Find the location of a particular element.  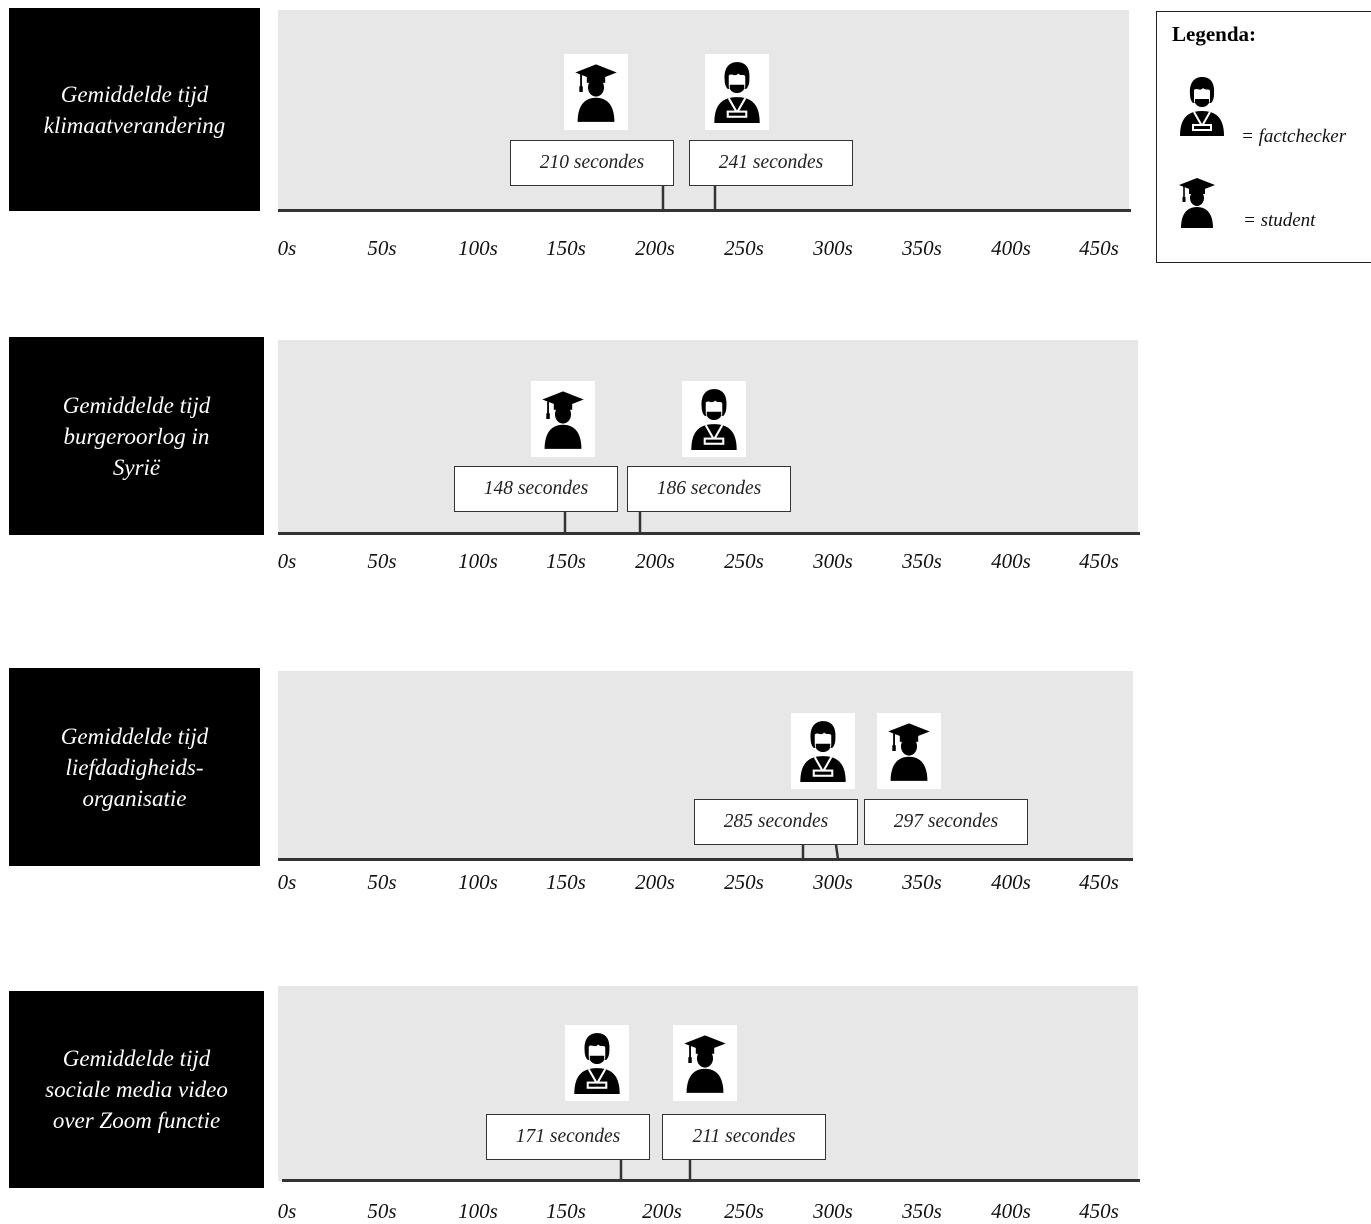

data-label: 186 secondes is located at coordinates (709, 489).